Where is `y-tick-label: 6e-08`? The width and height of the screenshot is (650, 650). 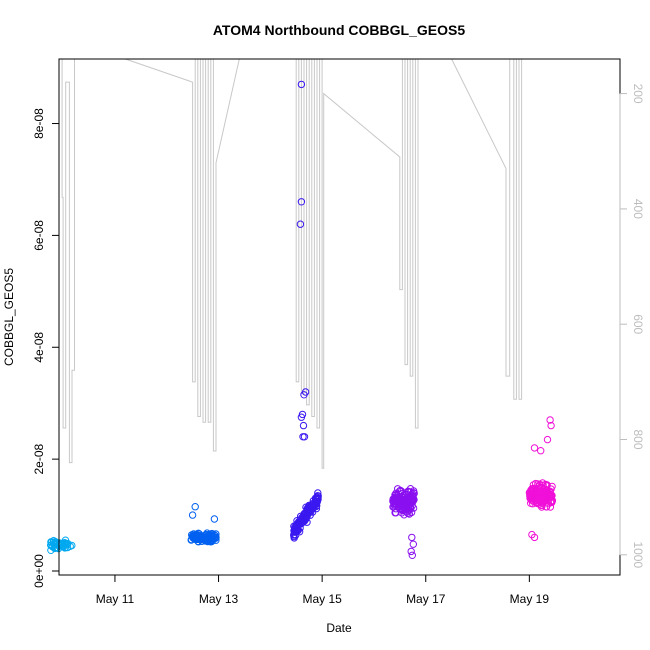
y-tick-label: 6e-08 is located at coordinates (39, 235).